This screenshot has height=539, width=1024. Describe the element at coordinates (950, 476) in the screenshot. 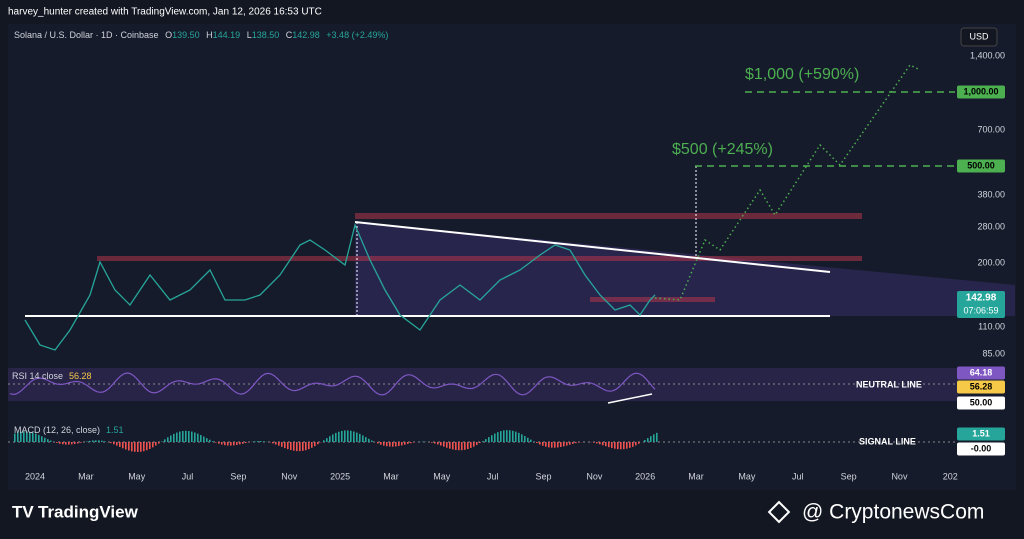

I see `time-tick-label: 202` at that location.